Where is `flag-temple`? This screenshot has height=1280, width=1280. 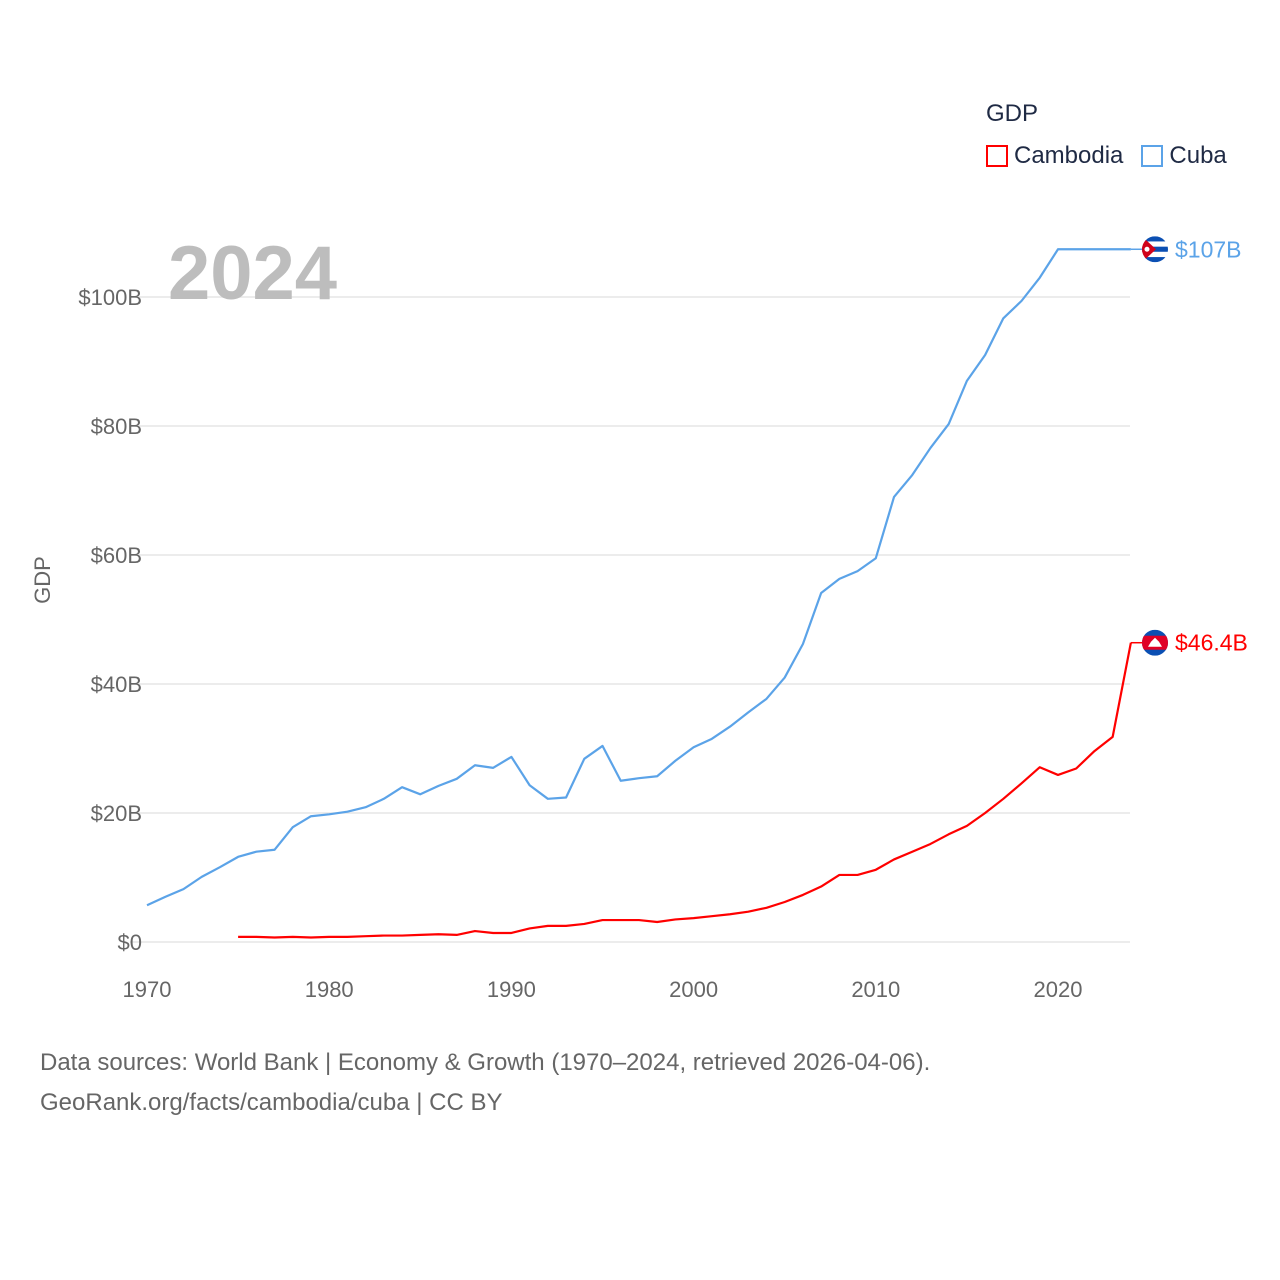
flag-temple is located at coordinates (1155, 642).